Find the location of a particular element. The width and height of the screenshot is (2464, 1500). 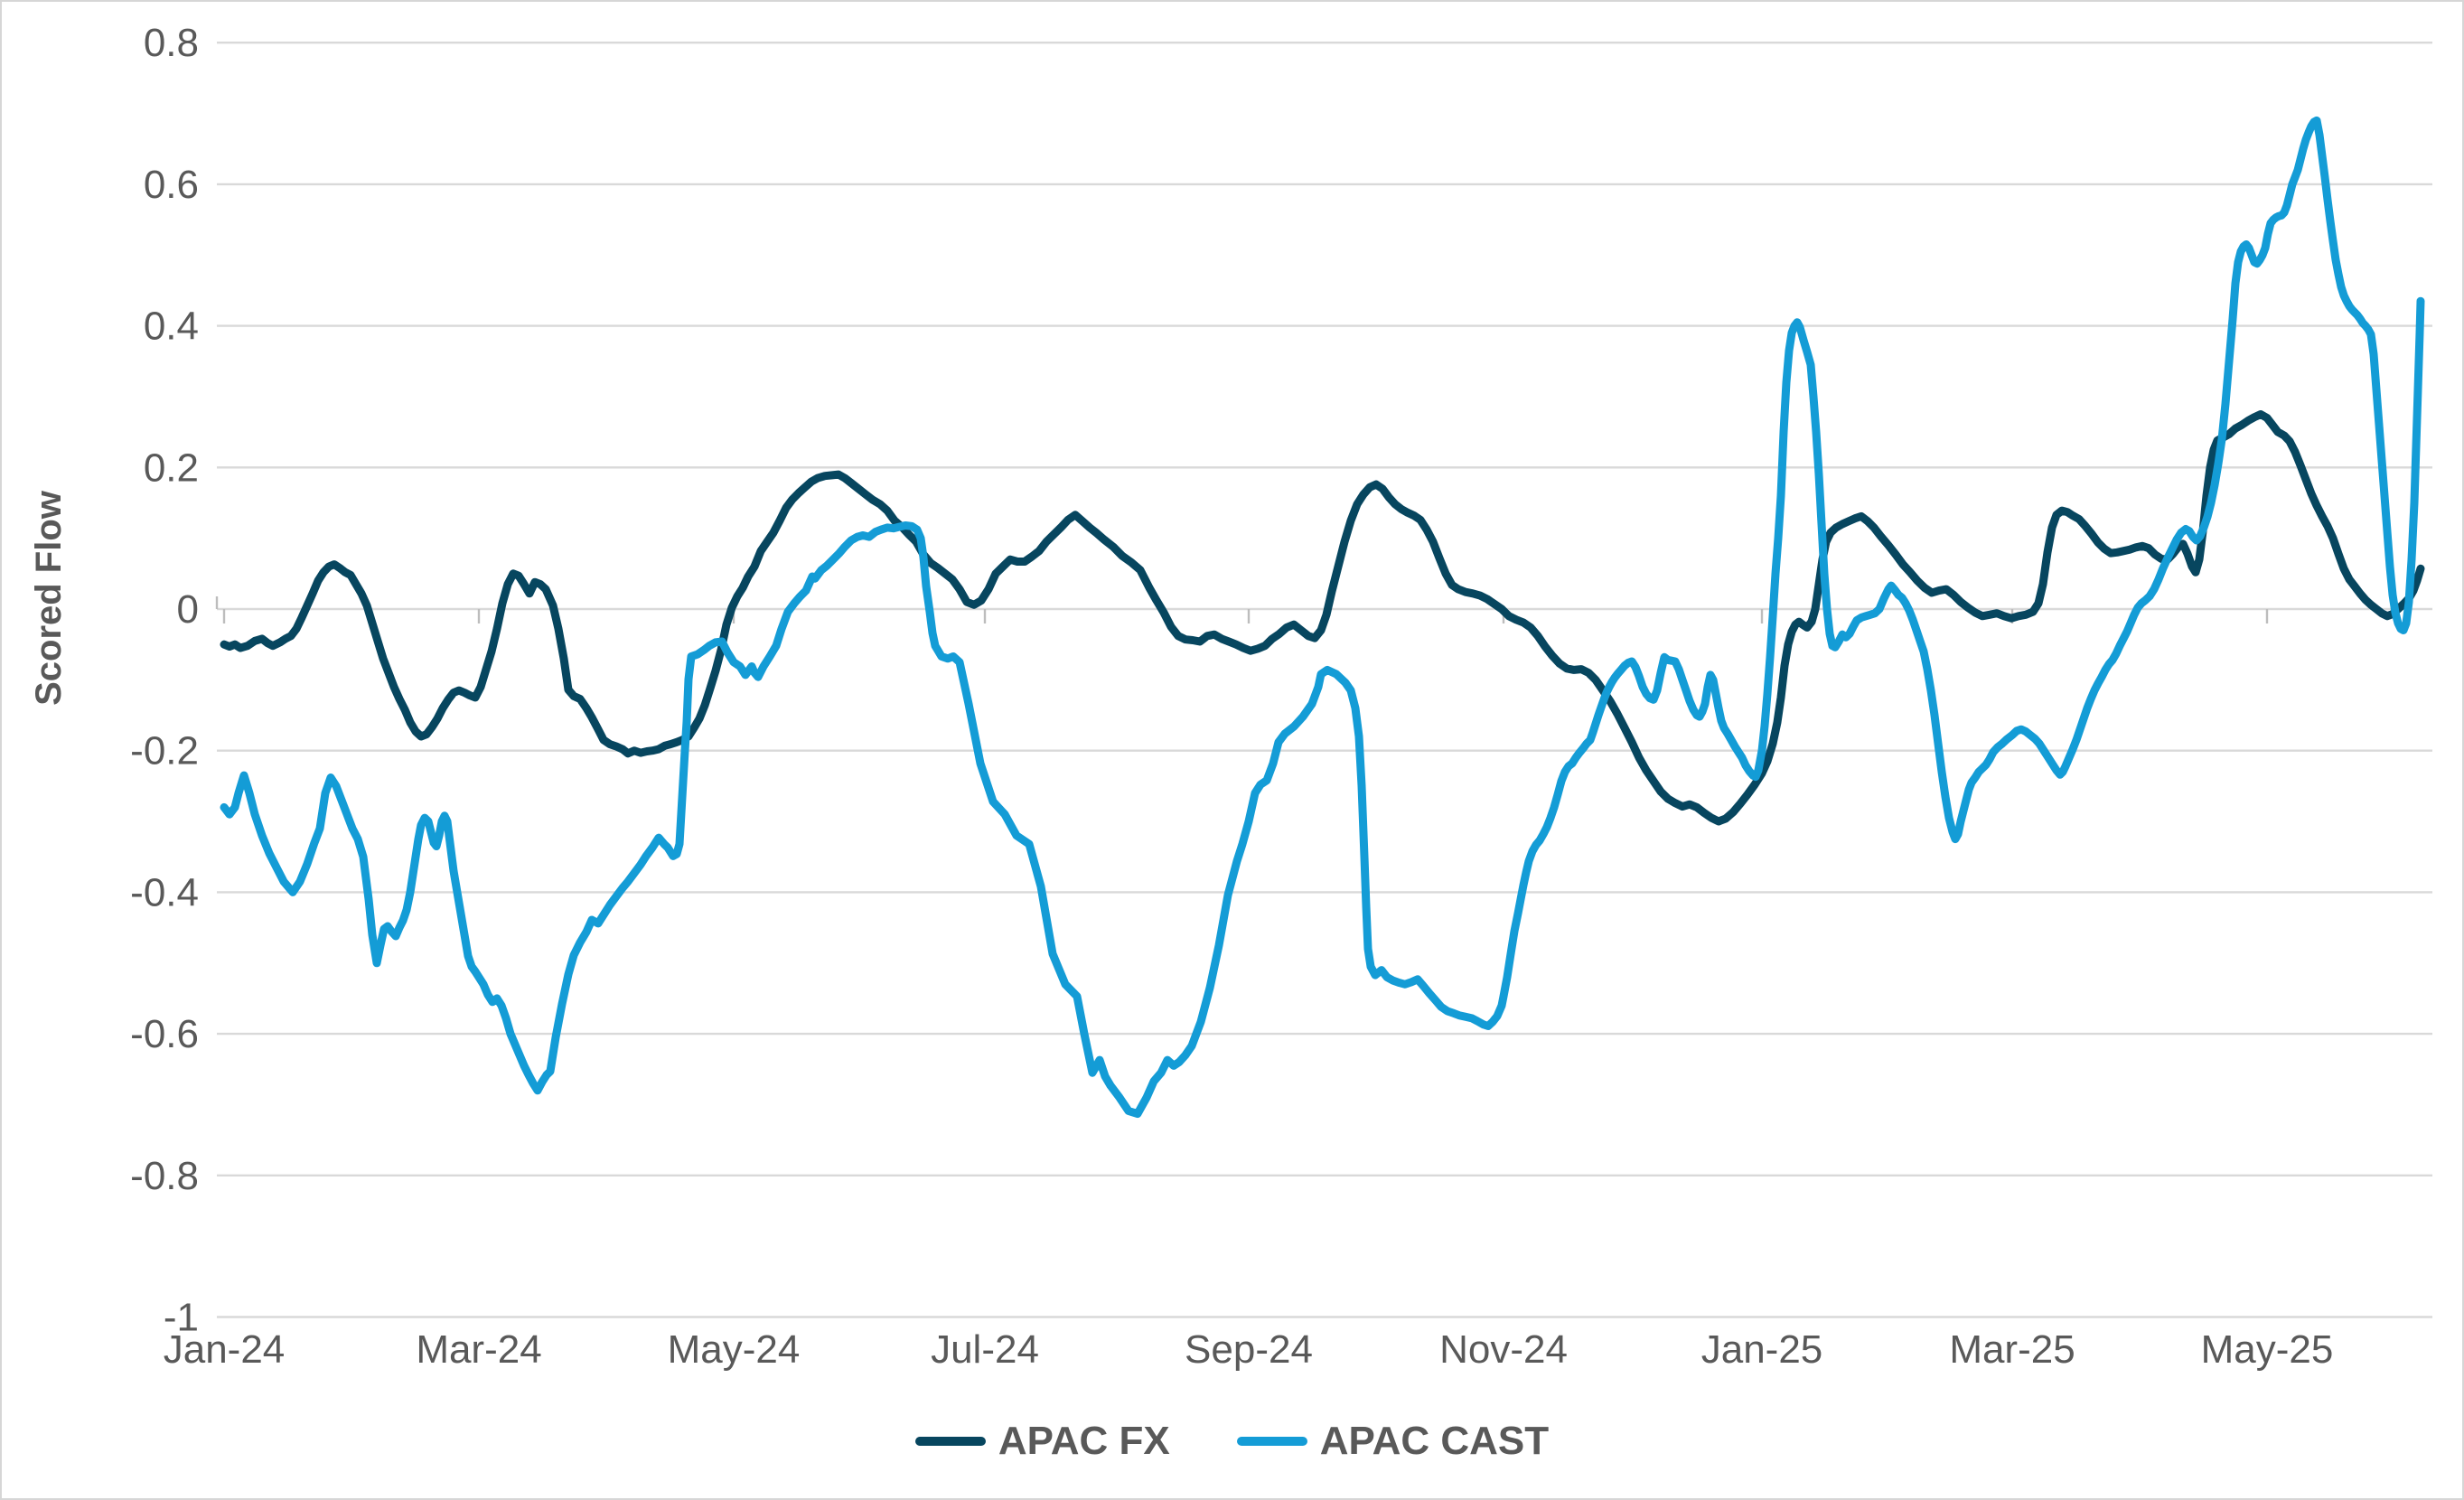

x-tick-label: May-25 is located at coordinates (2267, 1349).